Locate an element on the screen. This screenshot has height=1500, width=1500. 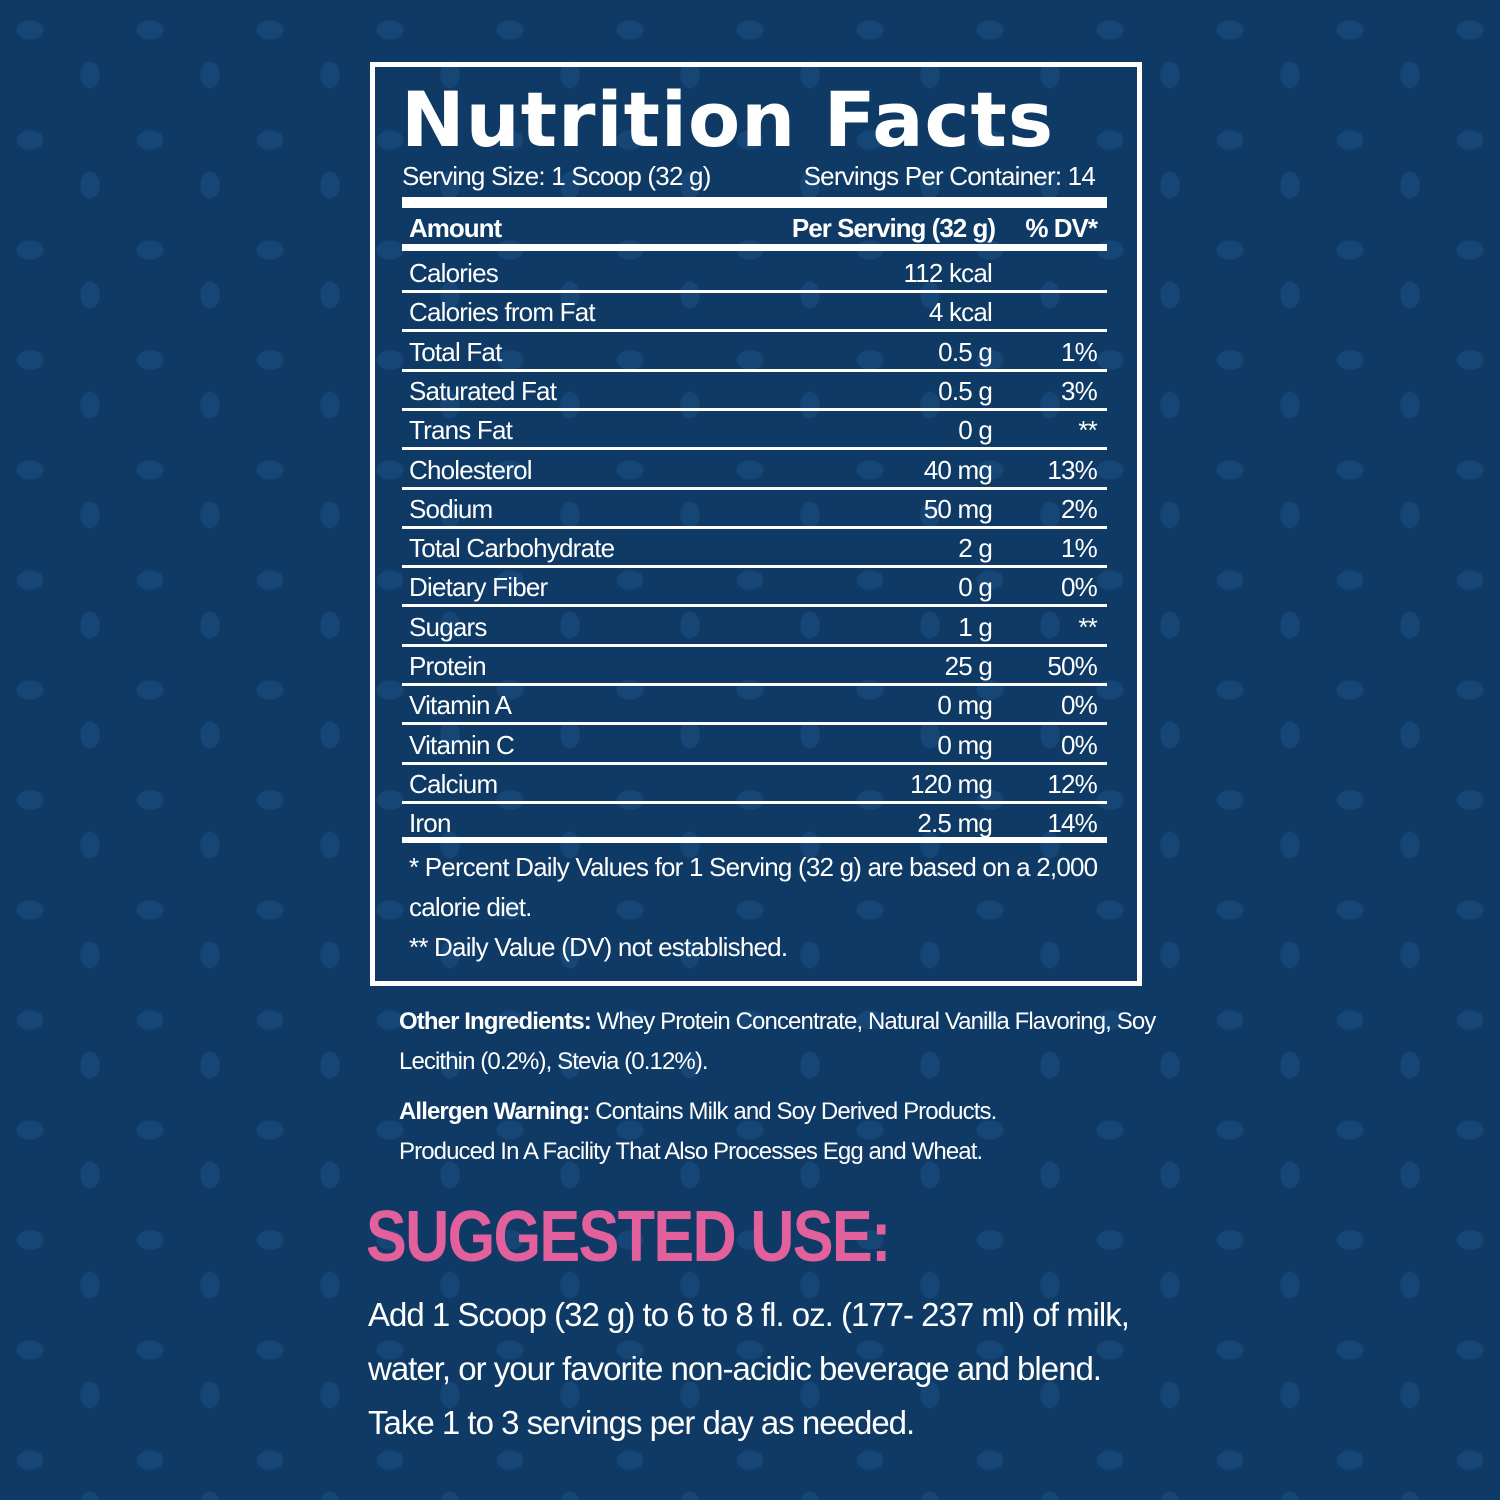
nutrient-dv: 12% is located at coordinates (1072, 783).